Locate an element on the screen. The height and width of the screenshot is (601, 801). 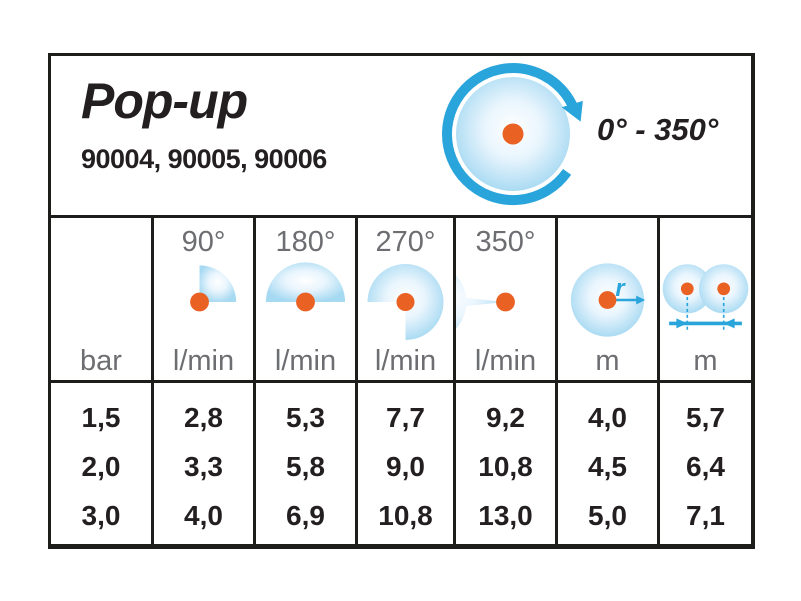
value-cell: 9,0 is located at coordinates (405, 466).